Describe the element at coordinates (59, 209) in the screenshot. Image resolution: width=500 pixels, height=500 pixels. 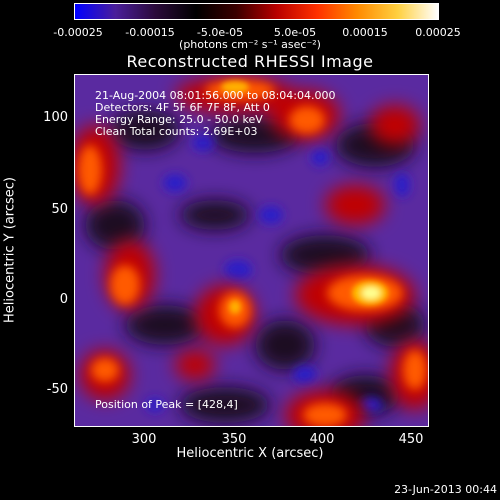
I see `y-tick-label: 50` at that location.